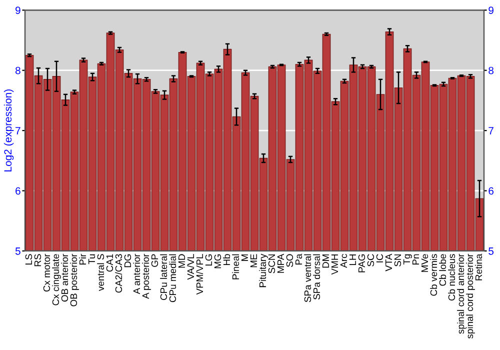  Describe the element at coordinates (74, 280) in the screenshot. I see `x-tick-label: OB posterior` at that location.